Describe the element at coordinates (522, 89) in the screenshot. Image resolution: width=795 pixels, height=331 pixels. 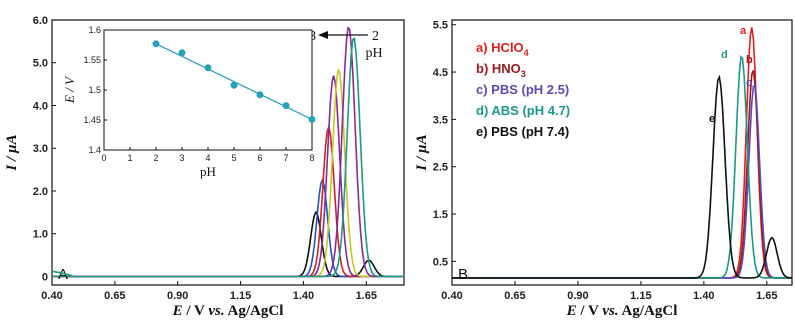
I see `legend-entry: c) PBS (pH 2.5)` at that location.